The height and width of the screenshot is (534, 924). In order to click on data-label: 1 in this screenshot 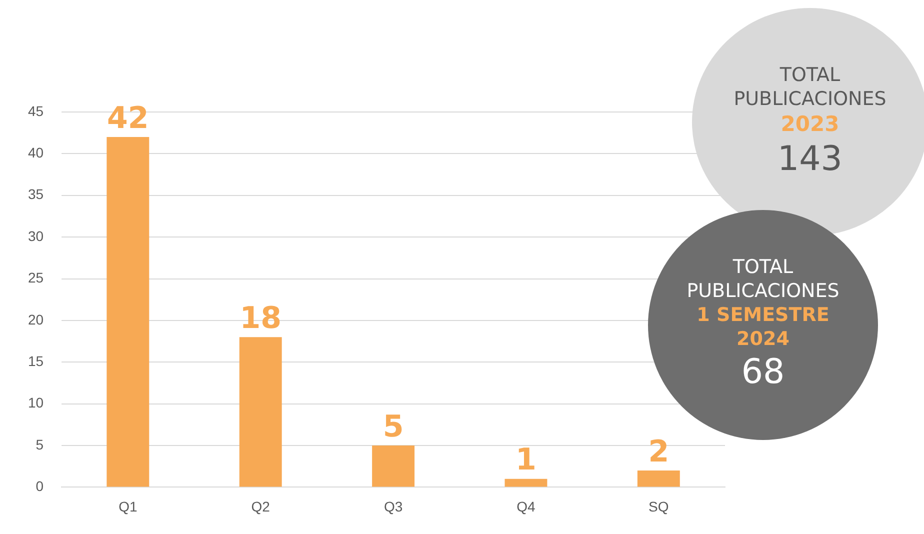, I will do `click(526, 460)`.